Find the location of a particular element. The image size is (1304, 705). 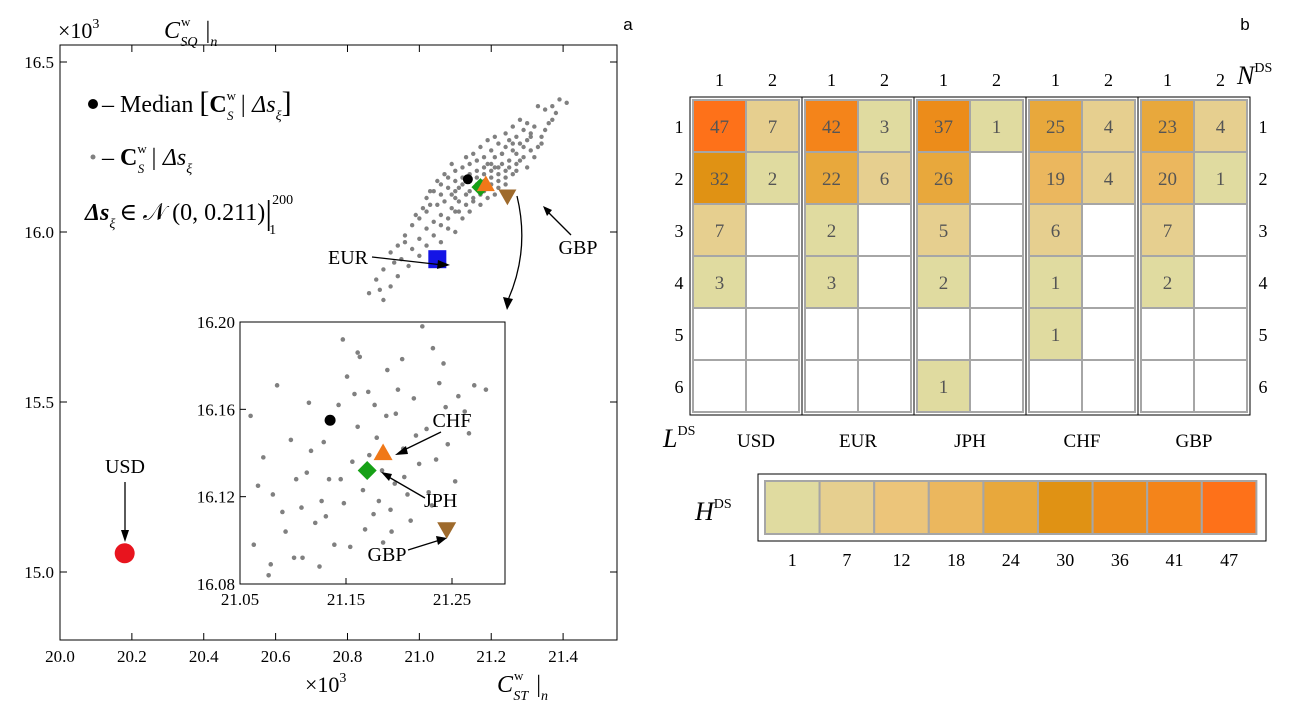

heatmap-cell-value: 32 is located at coordinates (719, 179).